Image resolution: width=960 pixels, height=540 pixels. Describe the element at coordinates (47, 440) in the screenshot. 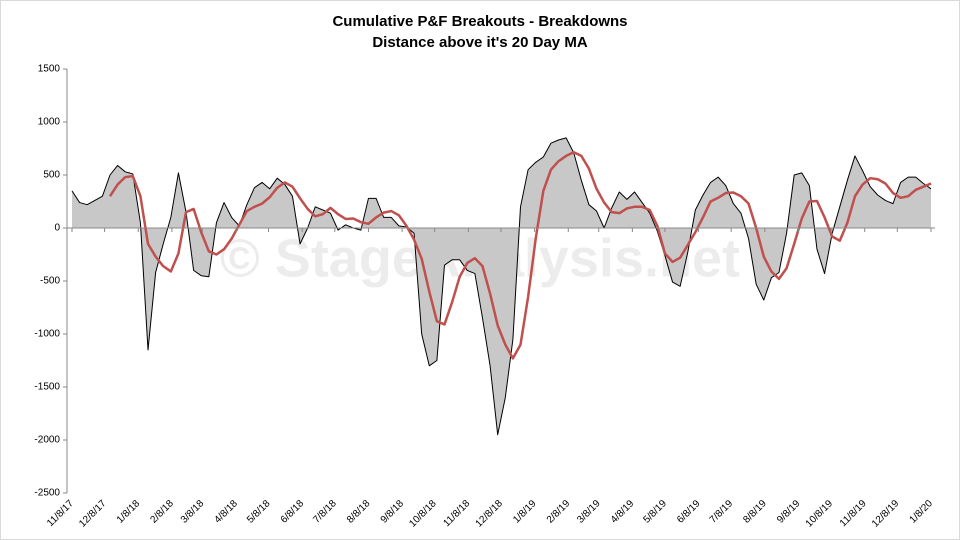

I see `y-tick-label: -2000` at that location.